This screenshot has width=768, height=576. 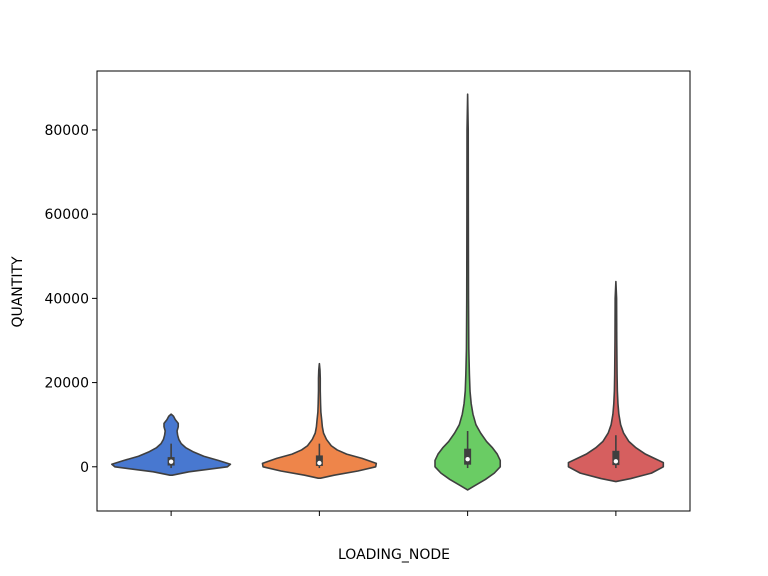 I want to click on y-axis-label: QUANTITY, so click(x=18, y=292).